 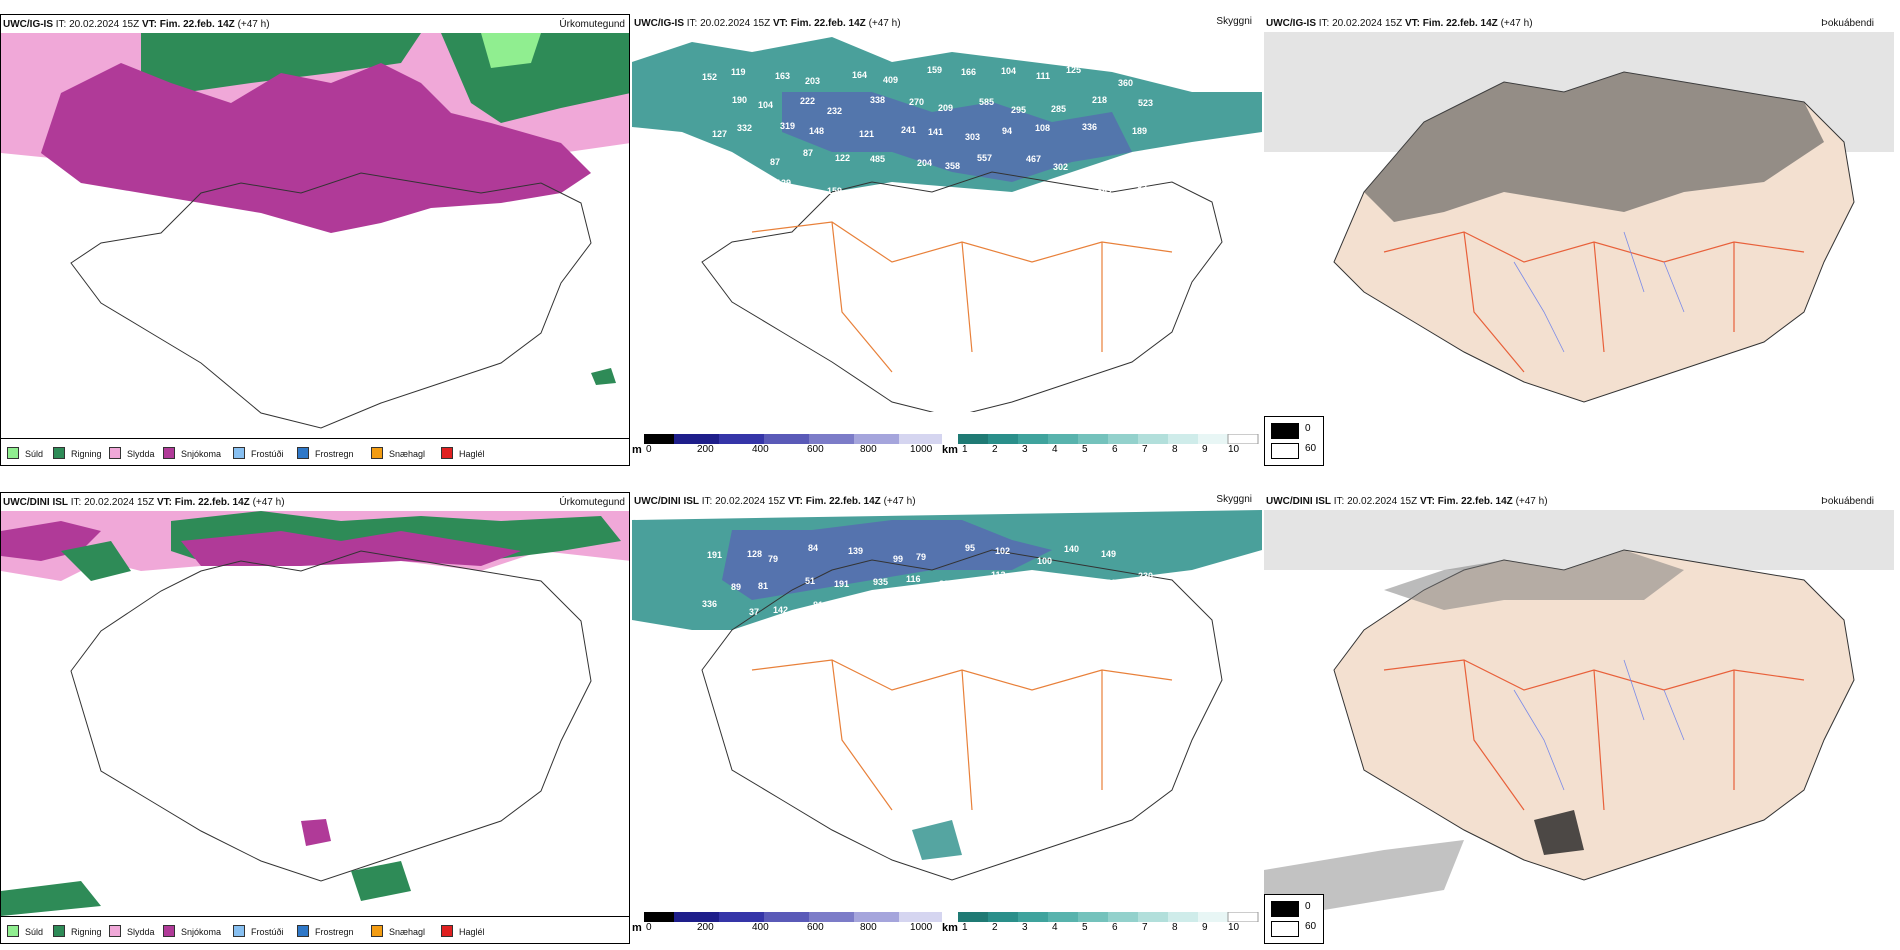 What do you see at coordinates (859, 75) in the screenshot?
I see `cloud-base-label: 164` at bounding box center [859, 75].